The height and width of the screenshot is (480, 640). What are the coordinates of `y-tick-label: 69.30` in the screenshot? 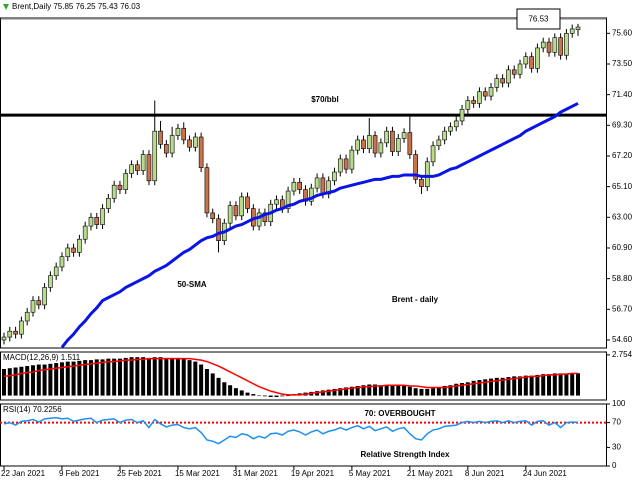 It's located at (622, 124).